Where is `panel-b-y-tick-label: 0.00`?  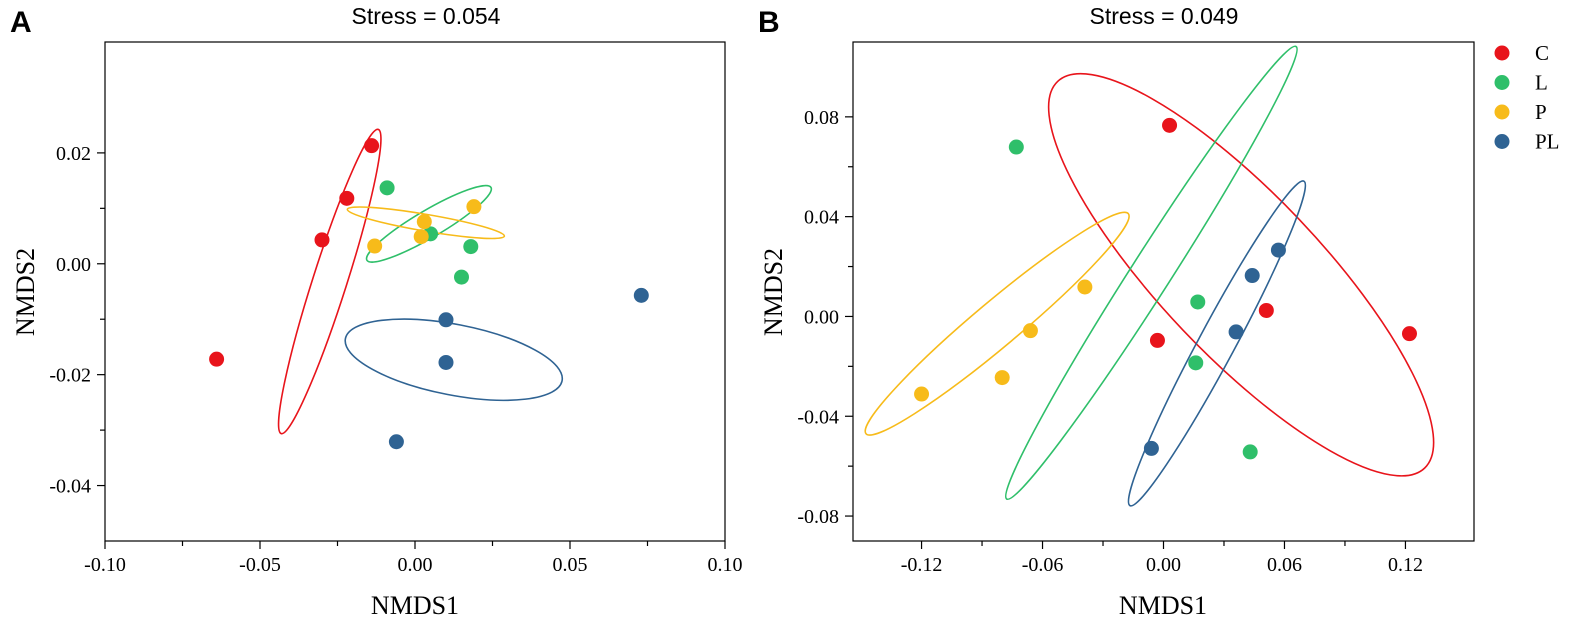
panel-b-y-tick-label: 0.00 is located at coordinates (821, 317).